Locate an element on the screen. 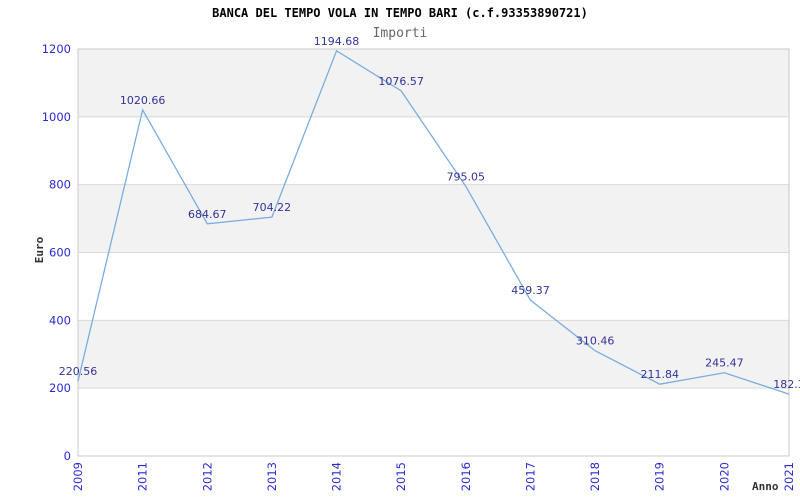  x-tick-label: 2016 is located at coordinates (466, 476).